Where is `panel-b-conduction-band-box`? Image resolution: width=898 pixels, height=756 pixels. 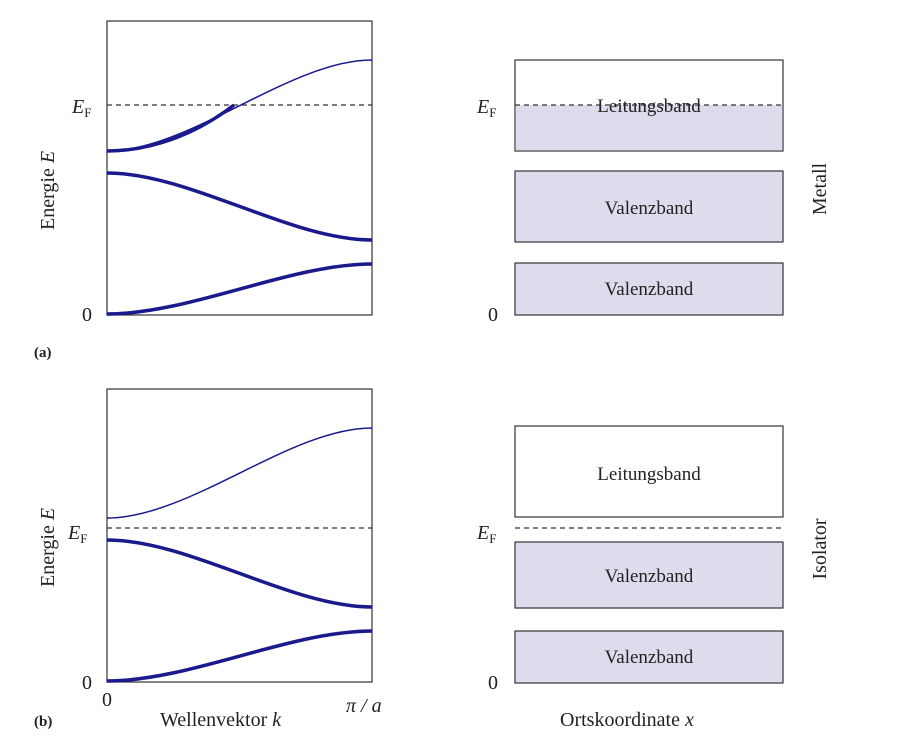
panel-b-conduction-band-box is located at coordinates (649, 471).